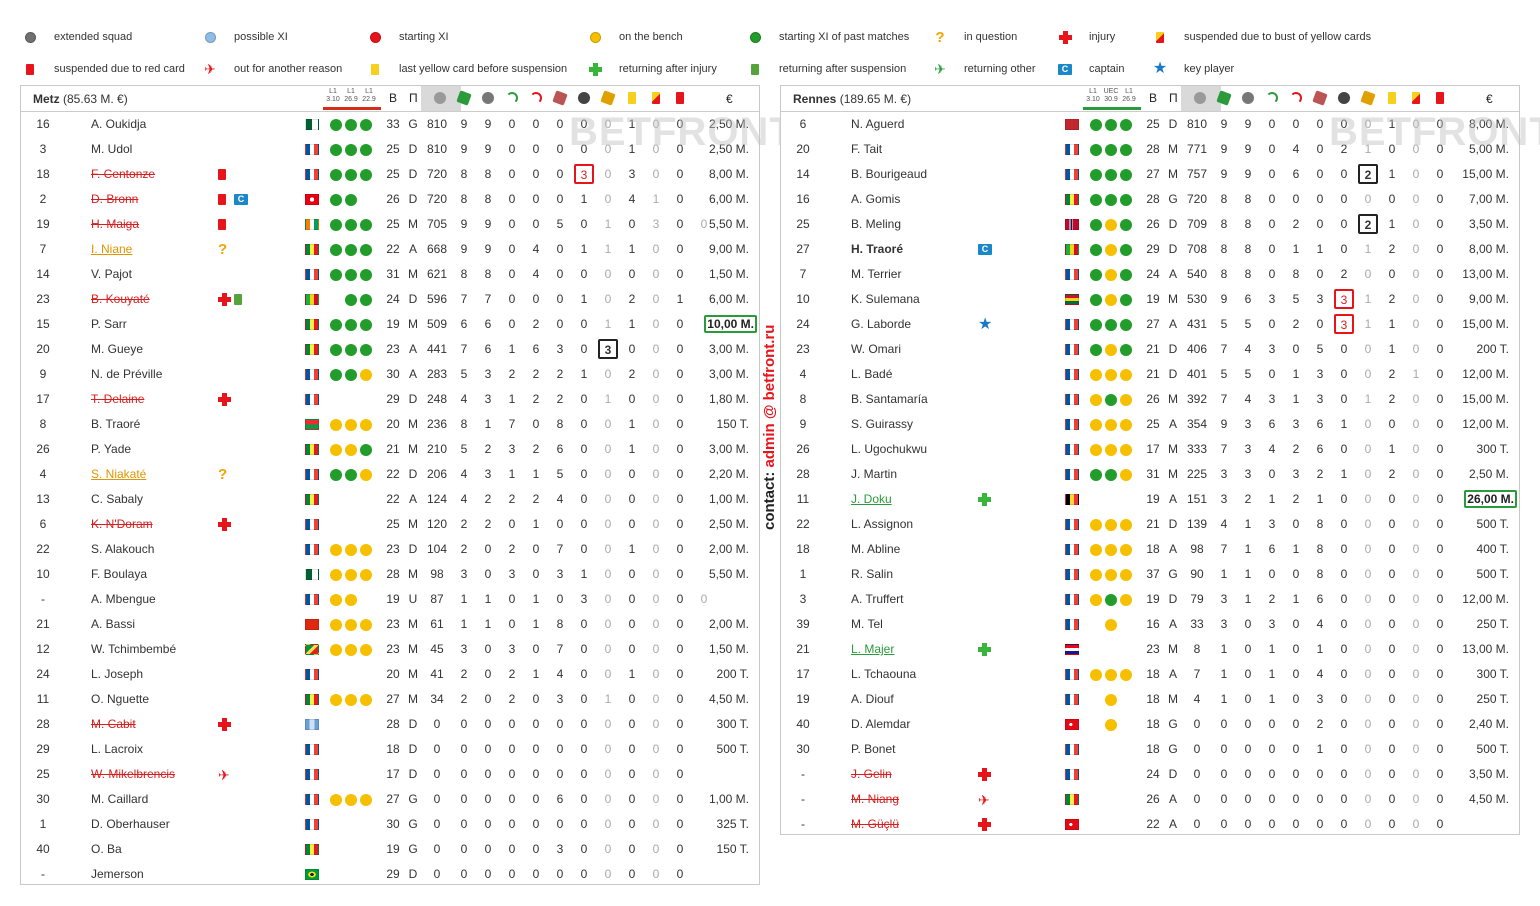 This screenshot has height=906, width=1540. Describe the element at coordinates (119, 574) in the screenshot. I see `player-name: F. Boulaya` at that location.